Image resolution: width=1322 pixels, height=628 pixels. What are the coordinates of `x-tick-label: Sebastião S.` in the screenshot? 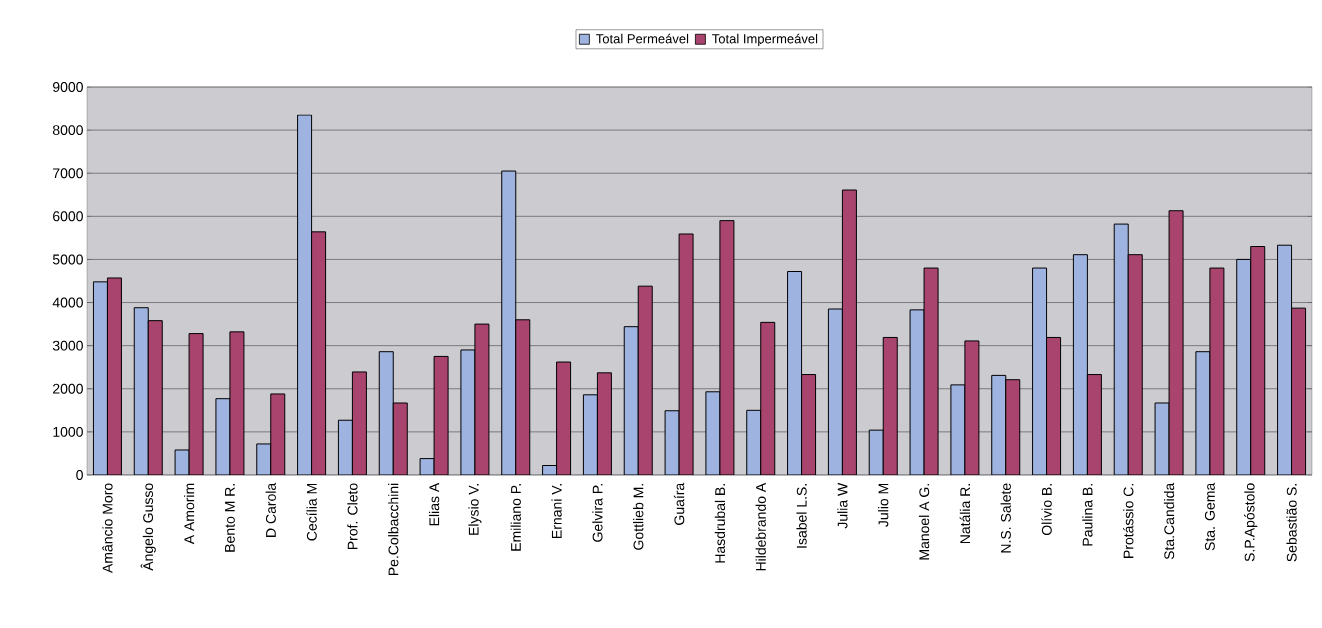 It's located at (1291, 523).